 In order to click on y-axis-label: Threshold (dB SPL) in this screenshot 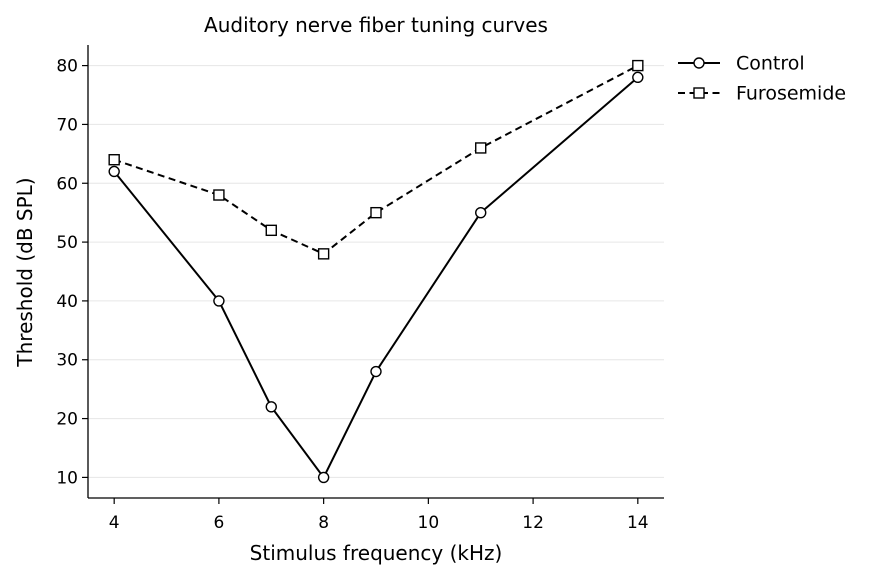, I will do `click(25, 272)`.